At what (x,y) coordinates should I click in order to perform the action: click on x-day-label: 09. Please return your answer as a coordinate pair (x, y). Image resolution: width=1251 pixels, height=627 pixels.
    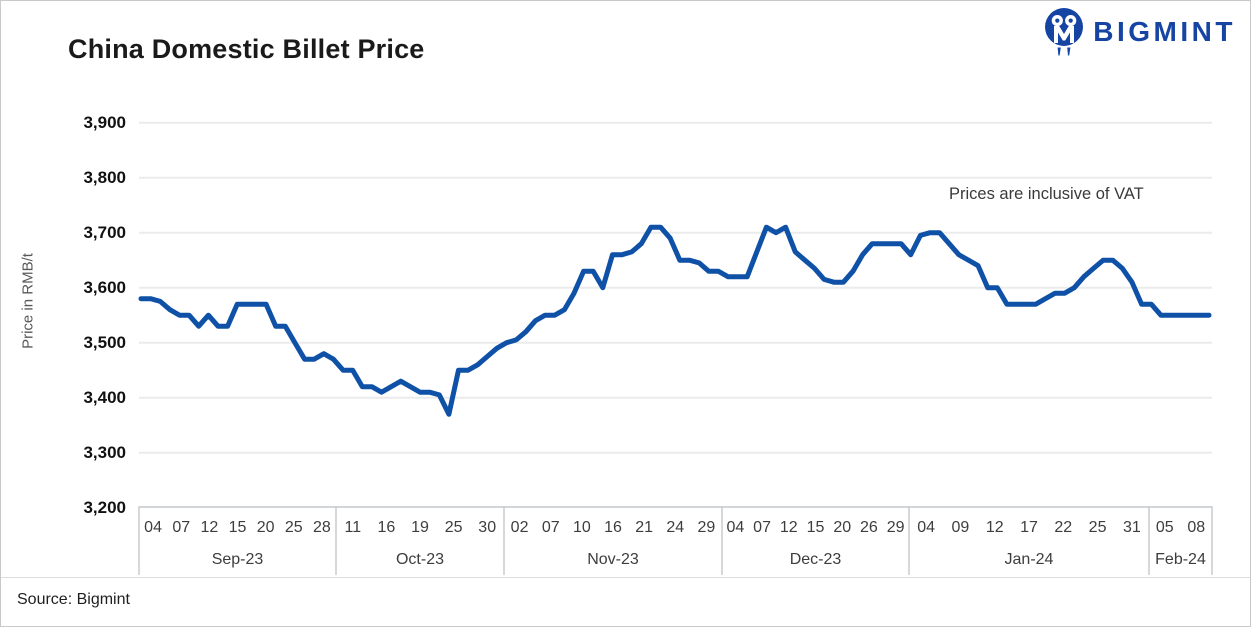
    Looking at the image, I should click on (961, 527).